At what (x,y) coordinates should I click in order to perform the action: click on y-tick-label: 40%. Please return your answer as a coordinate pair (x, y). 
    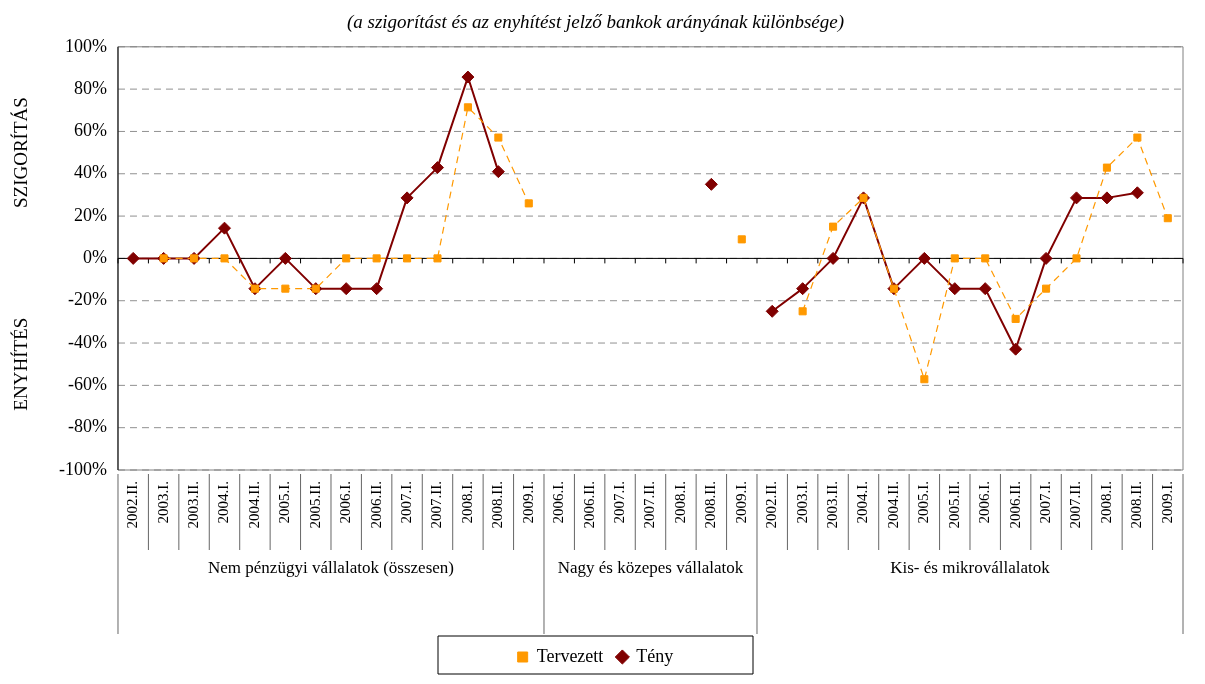
    Looking at the image, I should click on (90, 172).